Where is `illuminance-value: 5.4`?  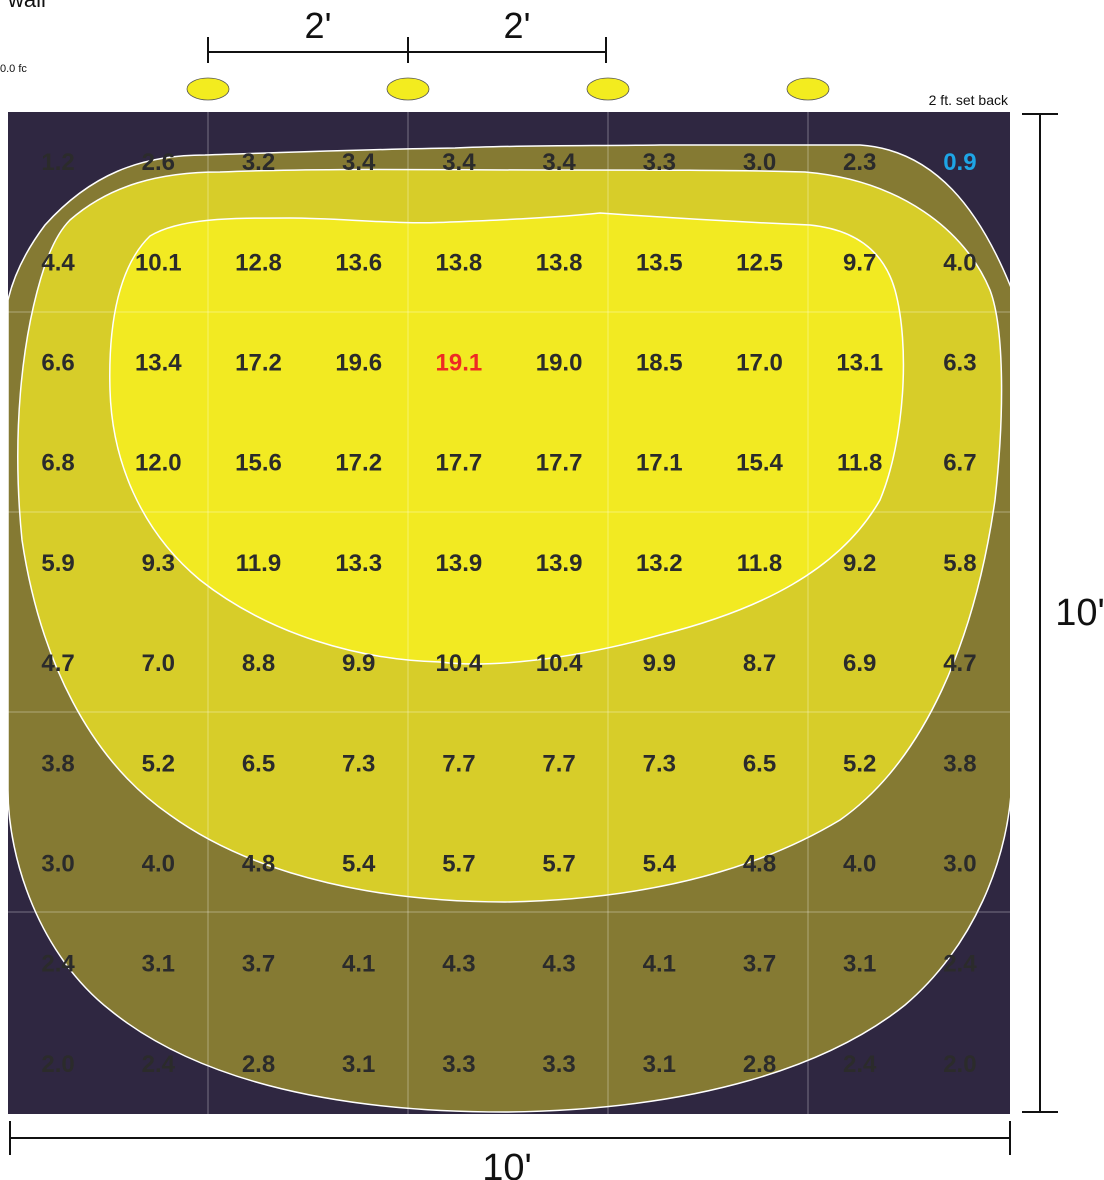
illuminance-value: 5.4 is located at coordinates (359, 864).